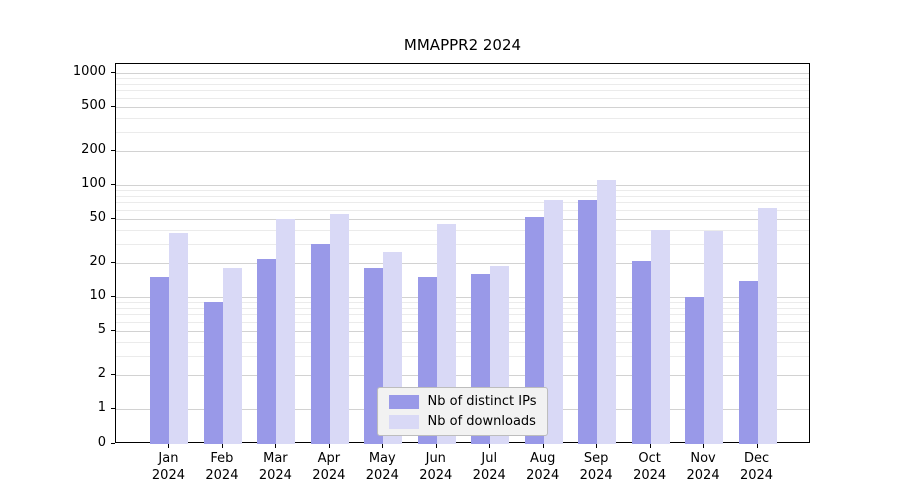 Image resolution: width=900 pixels, height=500 pixels. I want to click on legend: Nb of distinct IPs Nb of downloads, so click(462, 411).